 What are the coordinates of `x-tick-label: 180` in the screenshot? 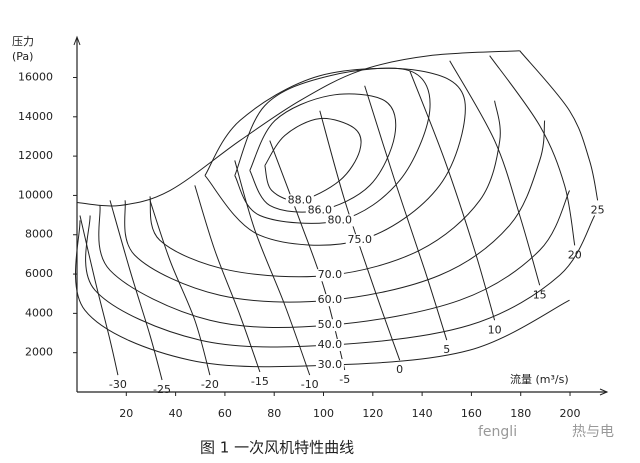 It's located at (520, 413).